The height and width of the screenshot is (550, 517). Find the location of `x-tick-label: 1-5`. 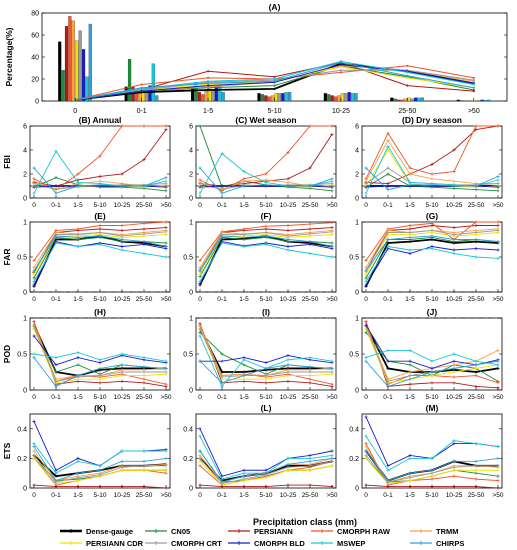

x-tick-label: 1-5 is located at coordinates (78, 205).